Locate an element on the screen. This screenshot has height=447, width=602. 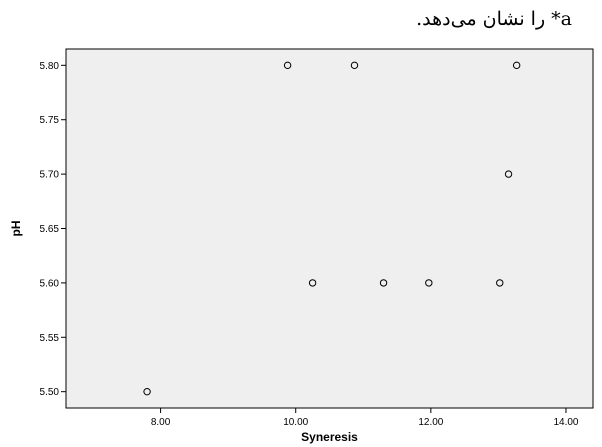
y-tick-label: 5.50 is located at coordinates (50, 392).